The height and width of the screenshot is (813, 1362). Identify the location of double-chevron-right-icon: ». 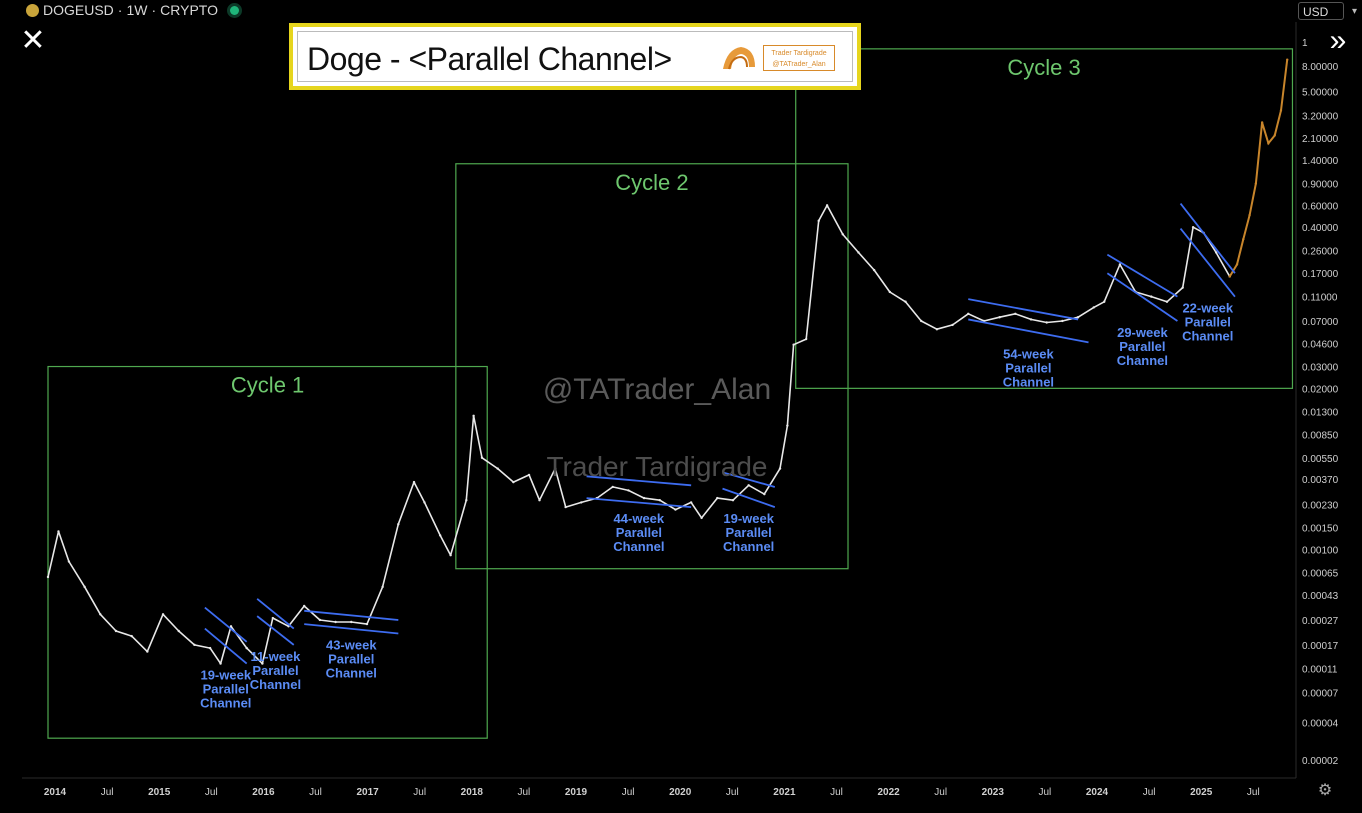
(1338, 40).